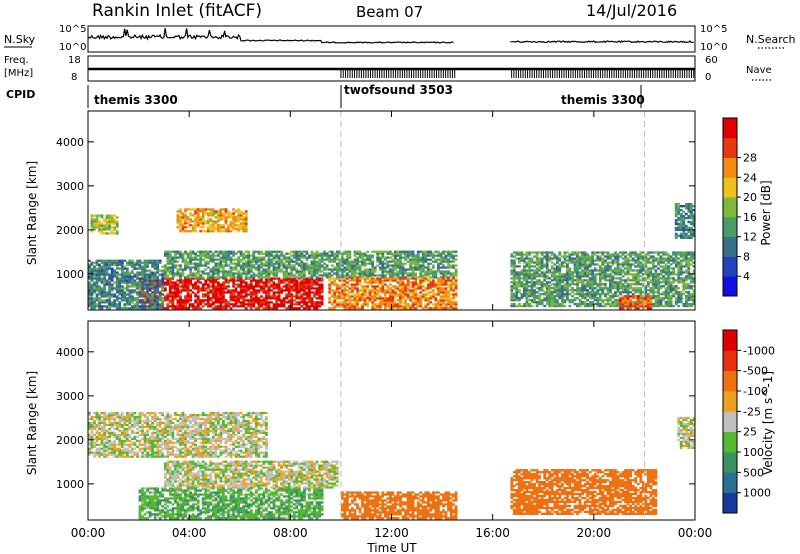 This screenshot has width=800, height=554. Describe the element at coordinates (759, 70) in the screenshot. I see `nave-label: Nave` at that location.